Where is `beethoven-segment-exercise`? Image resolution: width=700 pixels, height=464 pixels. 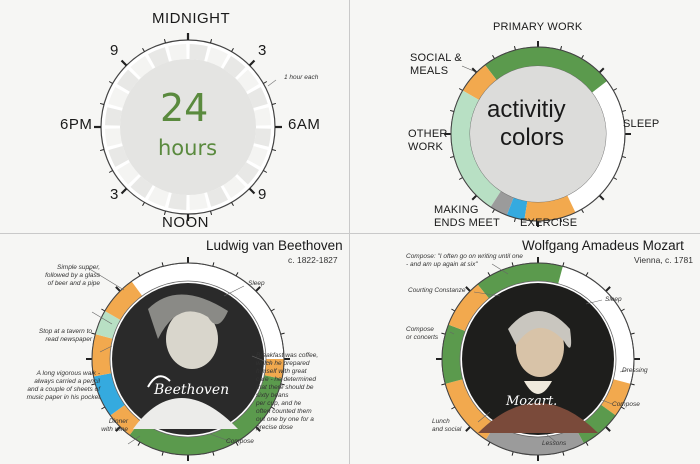
beethoven-segment-exercise is located at coordinates (109, 394).